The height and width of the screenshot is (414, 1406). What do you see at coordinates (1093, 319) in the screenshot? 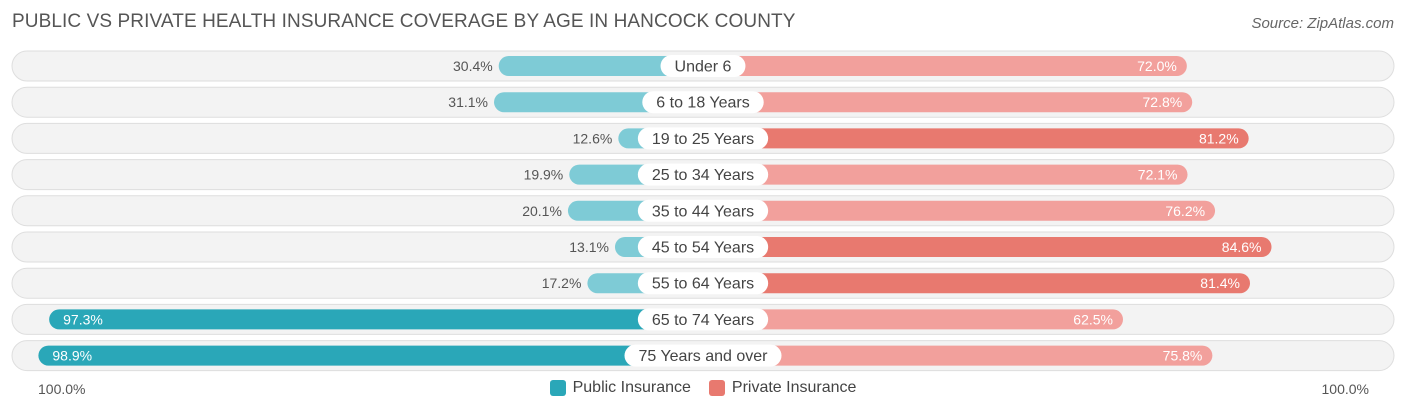
I see `value-label-private: 62.5%` at bounding box center [1093, 319].